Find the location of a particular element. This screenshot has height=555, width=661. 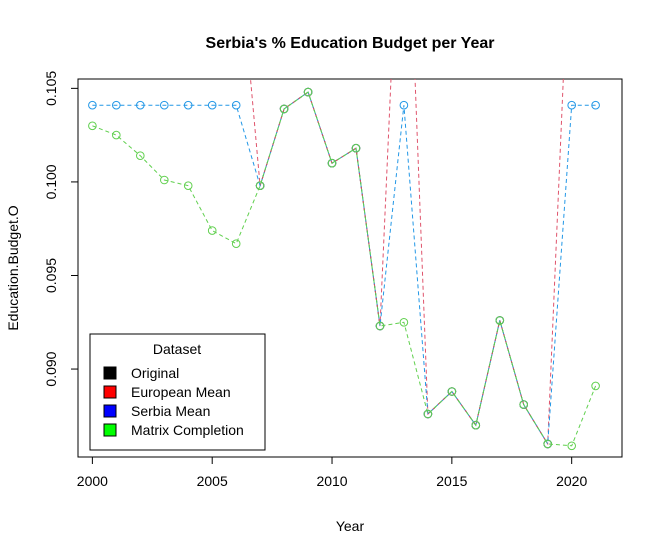

x-tick-label: 2015 is located at coordinates (451, 481).